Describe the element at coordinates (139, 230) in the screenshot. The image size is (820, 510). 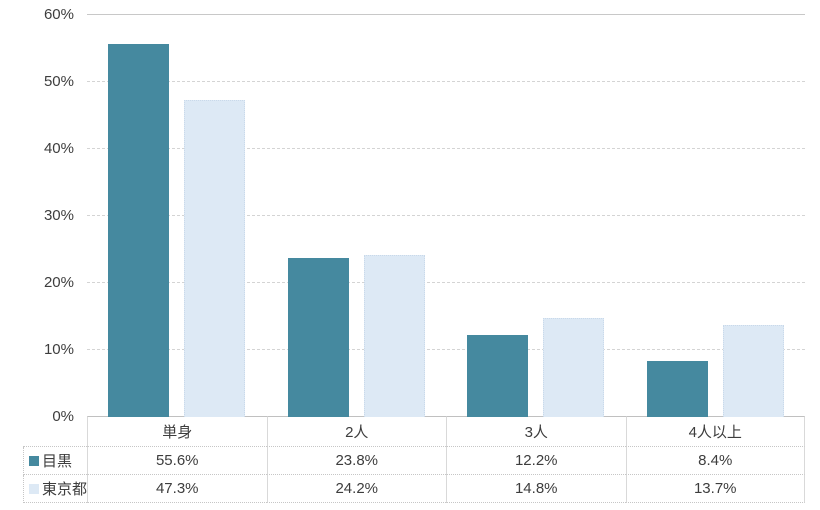
I see `bar-series1-cat1` at that location.